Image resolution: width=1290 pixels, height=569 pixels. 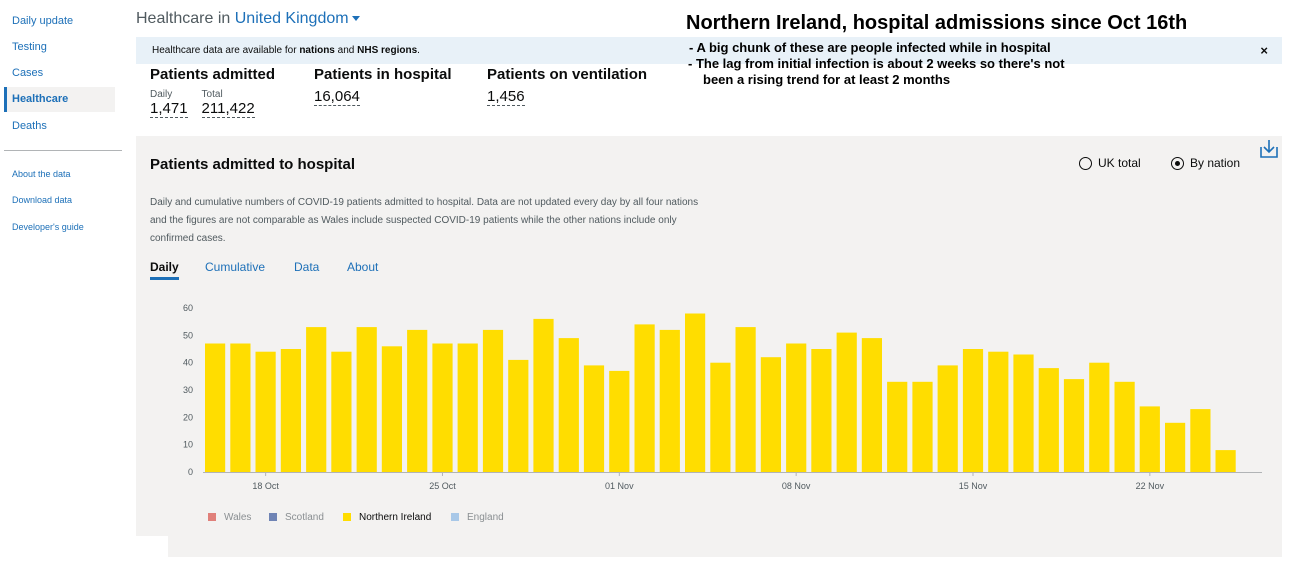 I want to click on in-hospital-value: 16,064, so click(x=337, y=97).